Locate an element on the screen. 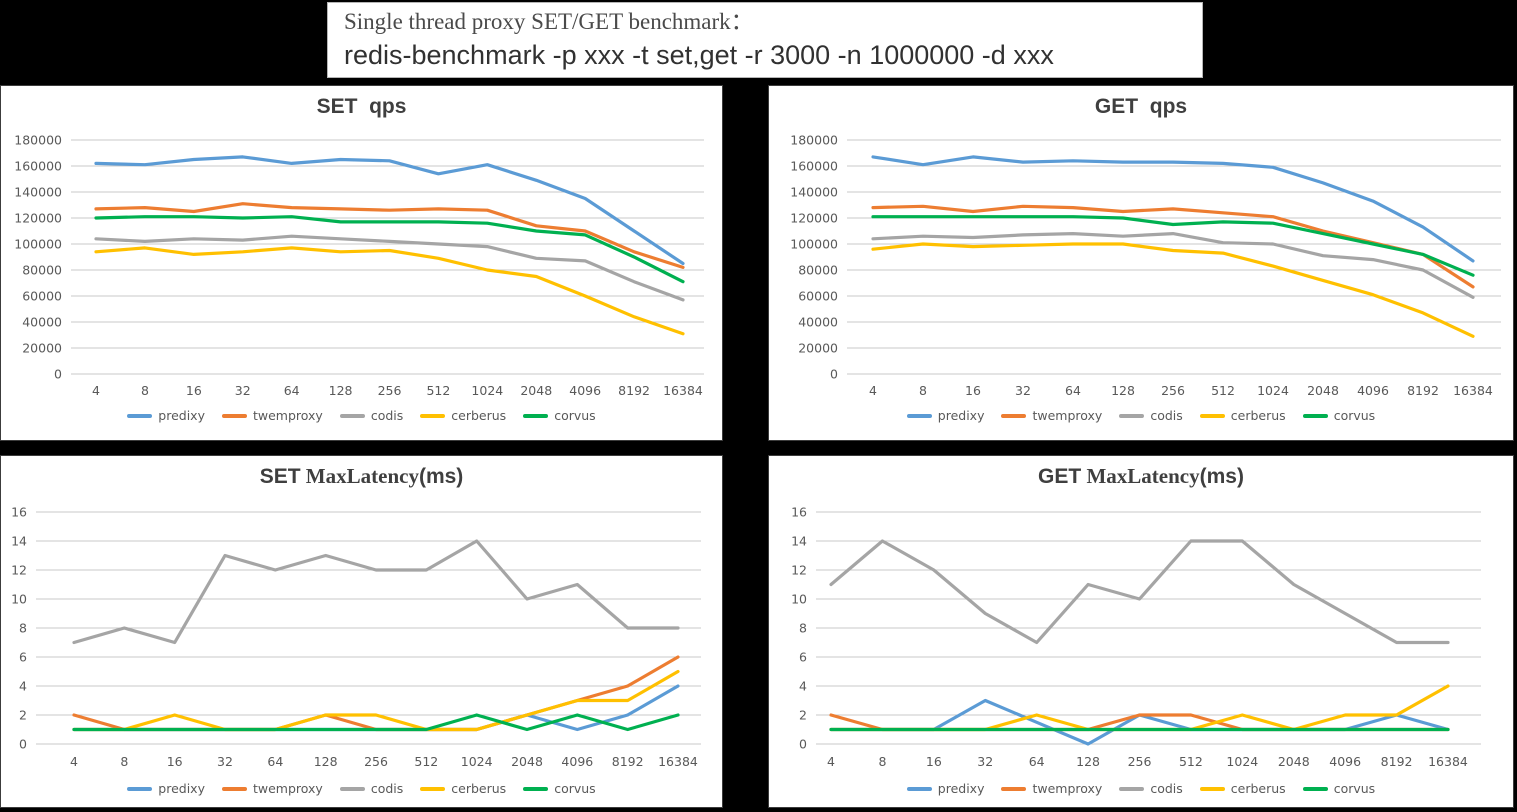  legend-label: corvus is located at coordinates (575, 415).